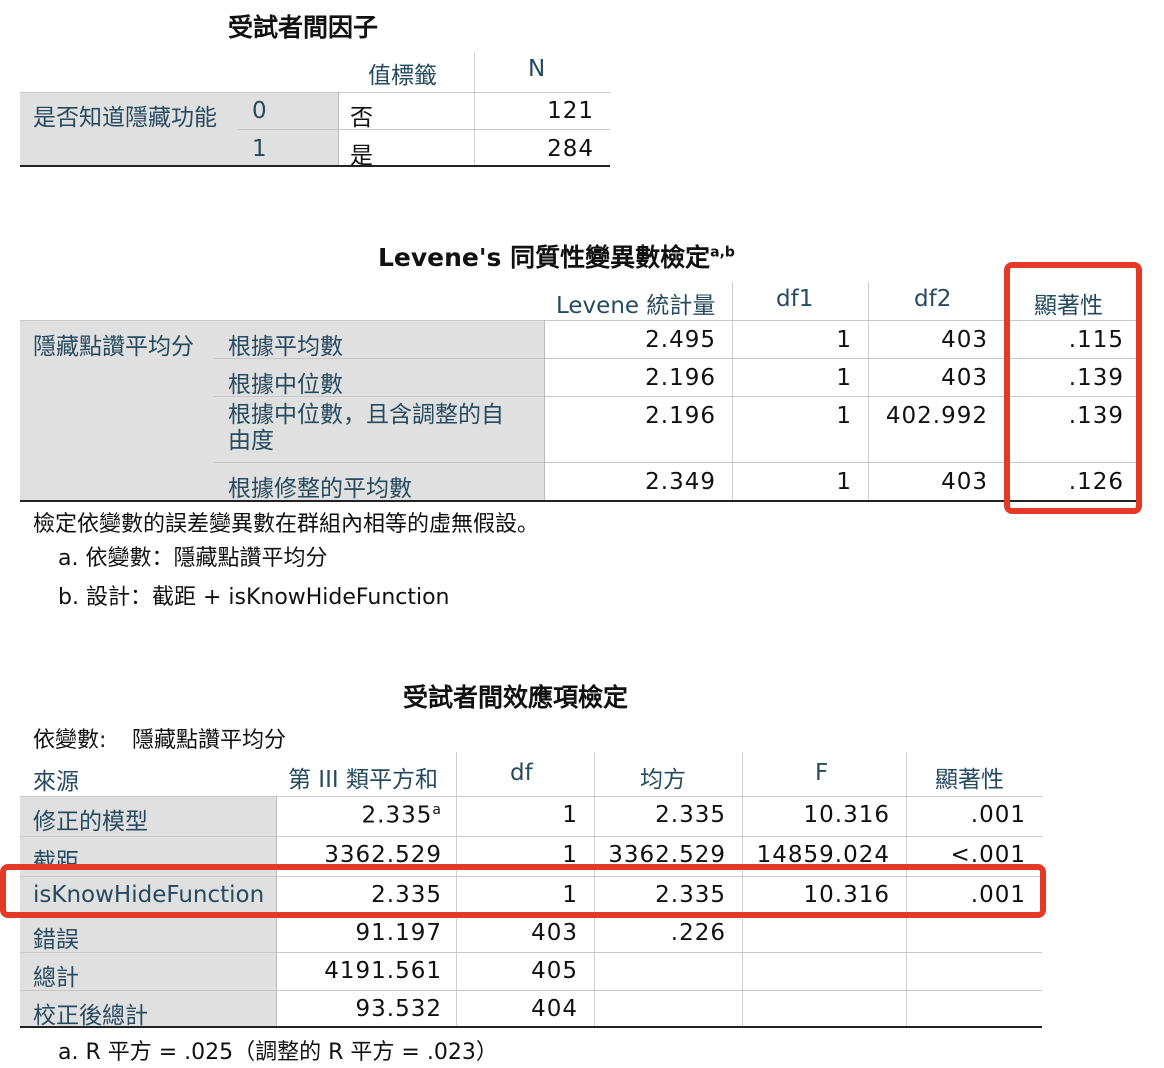 This screenshot has height=1068, width=1164. I want to click on table3-note-a: a. R 平方 = .025（調整的 R 平方 = .023）, so click(278, 1052).